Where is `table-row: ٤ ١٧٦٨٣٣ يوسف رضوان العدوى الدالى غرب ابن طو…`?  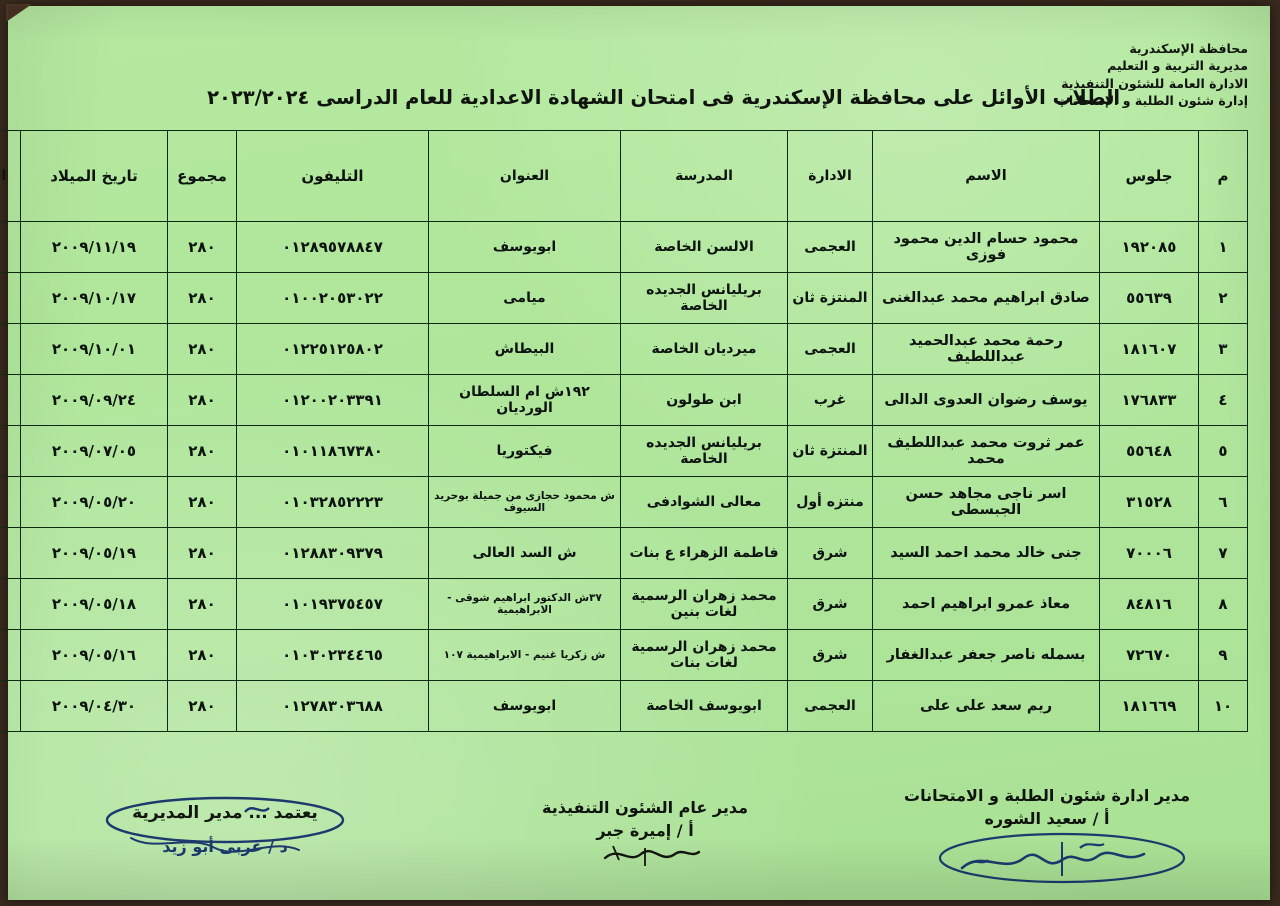
table-row: ٤ ١٧٦٨٣٣ يوسف رضوان العدوى الدالى غرب ابن طو… is located at coordinates (624, 400).